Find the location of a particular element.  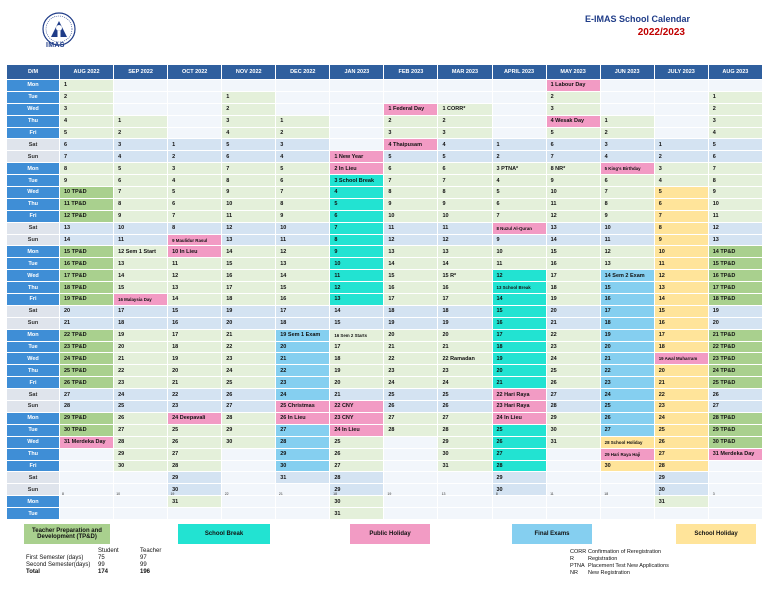

month-footnote: 3 is located at coordinates (713, 494).